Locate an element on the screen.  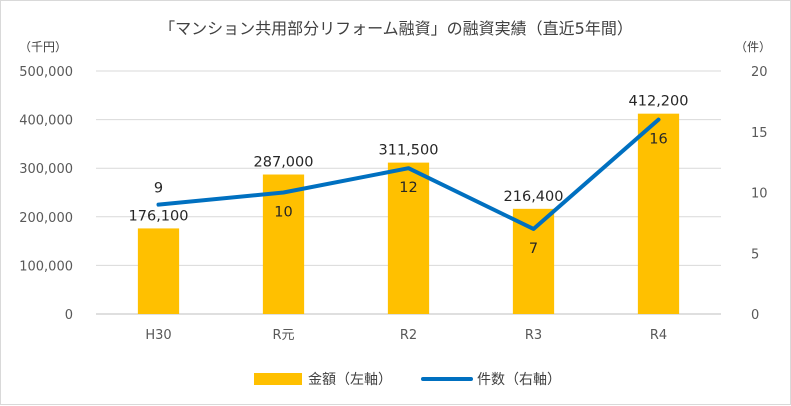
right-tick-label: 5 is located at coordinates (755, 254).